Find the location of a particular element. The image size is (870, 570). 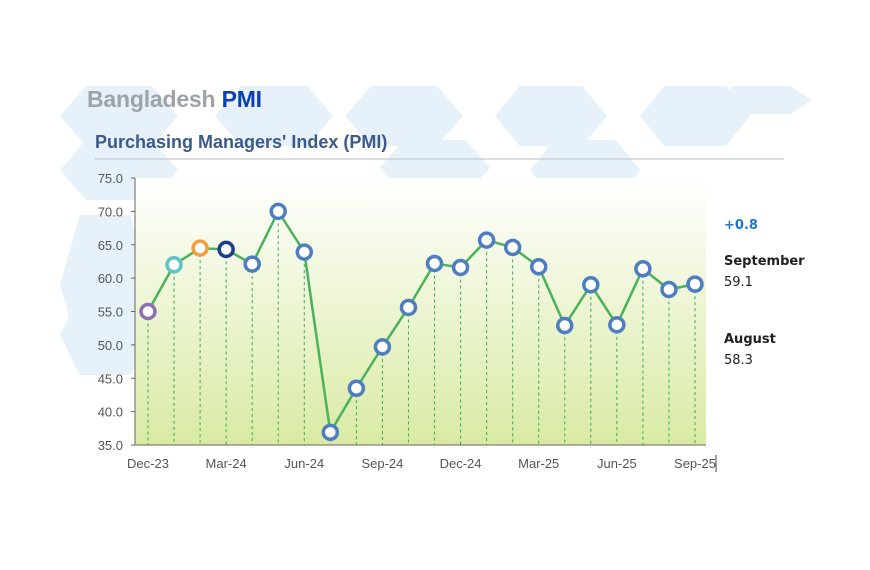

brand-title: Bangladesh PMI is located at coordinates (174, 99).